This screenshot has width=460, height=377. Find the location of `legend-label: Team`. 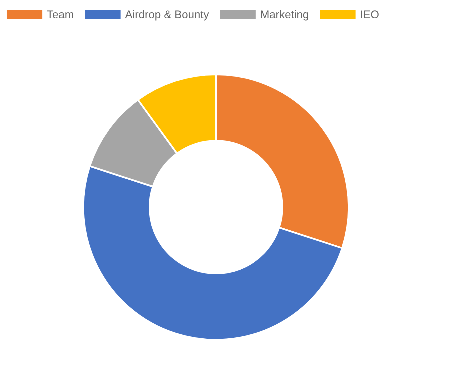

legend-label: Team is located at coordinates (60, 14).